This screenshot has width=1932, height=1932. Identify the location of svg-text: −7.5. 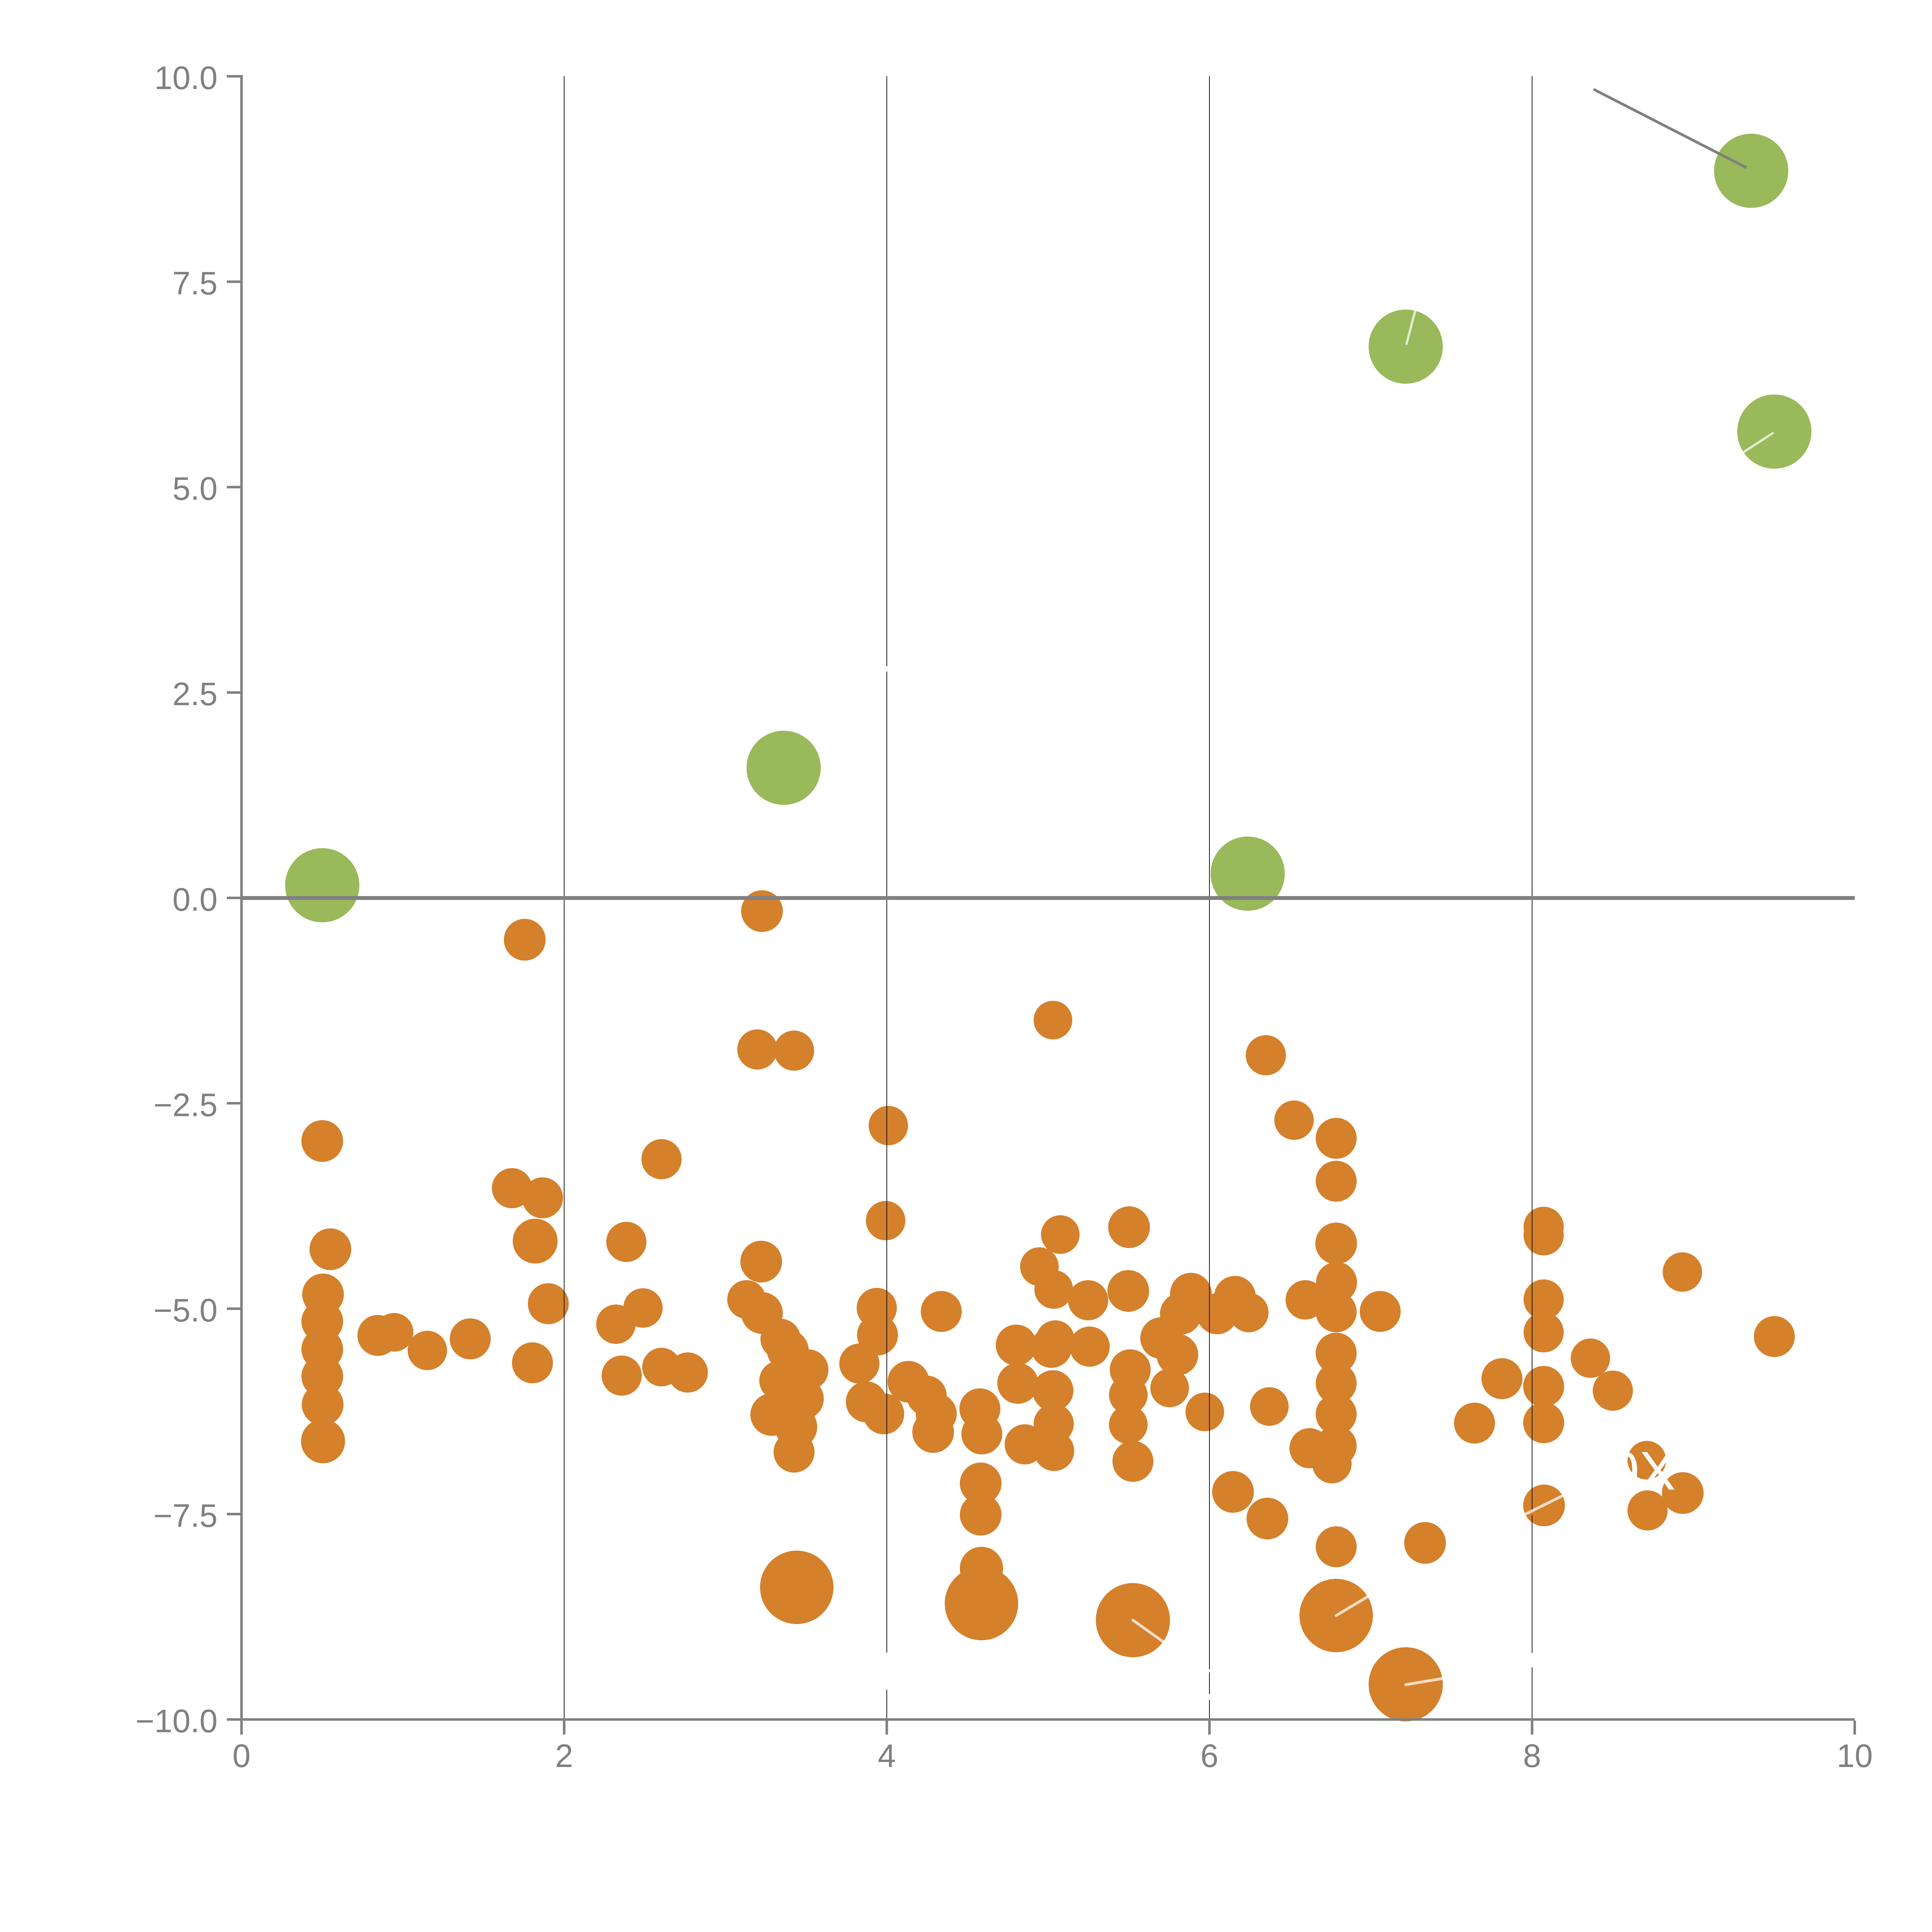
(185, 1516).